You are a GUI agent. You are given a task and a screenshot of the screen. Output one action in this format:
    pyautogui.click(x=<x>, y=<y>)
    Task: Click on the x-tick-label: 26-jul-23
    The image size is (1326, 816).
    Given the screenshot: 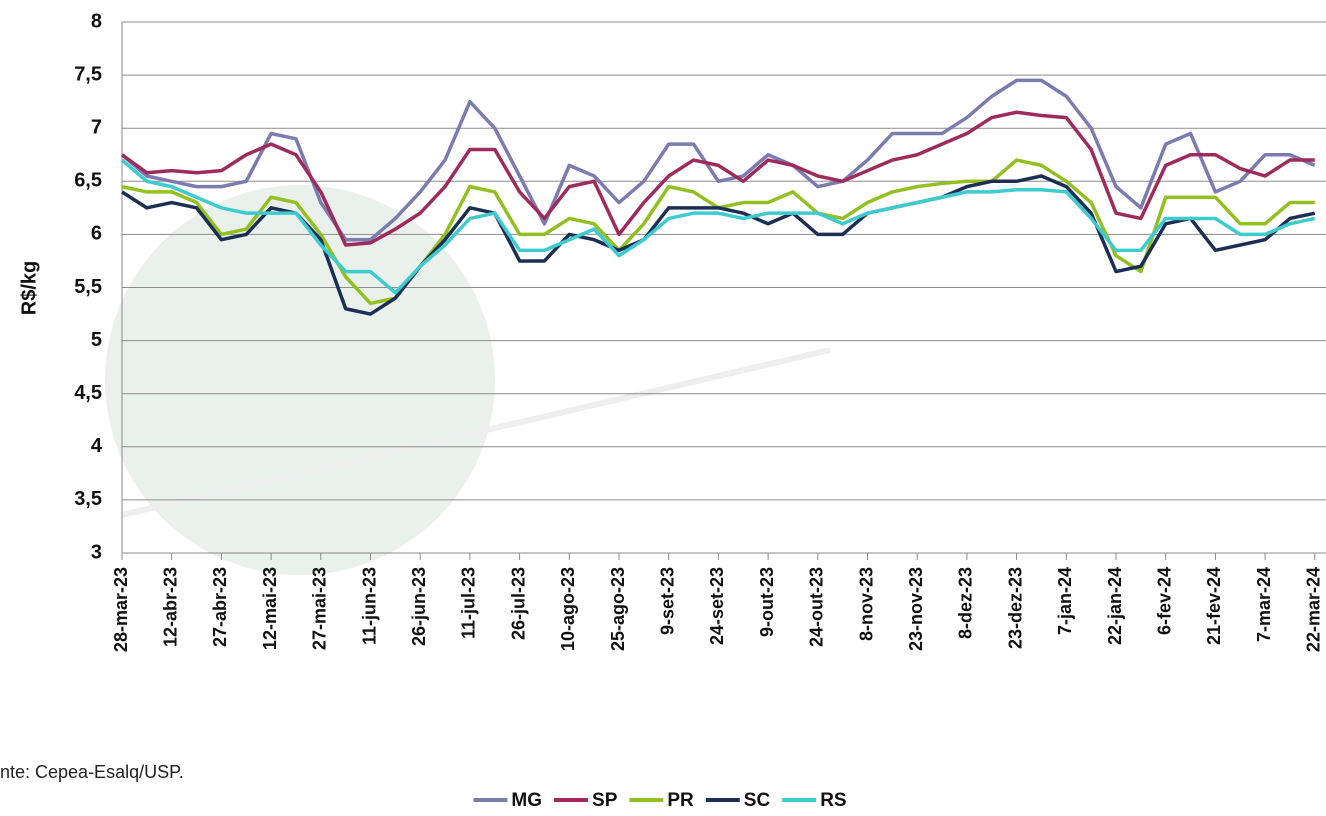 What is the action you would take?
    pyautogui.click(x=518, y=603)
    